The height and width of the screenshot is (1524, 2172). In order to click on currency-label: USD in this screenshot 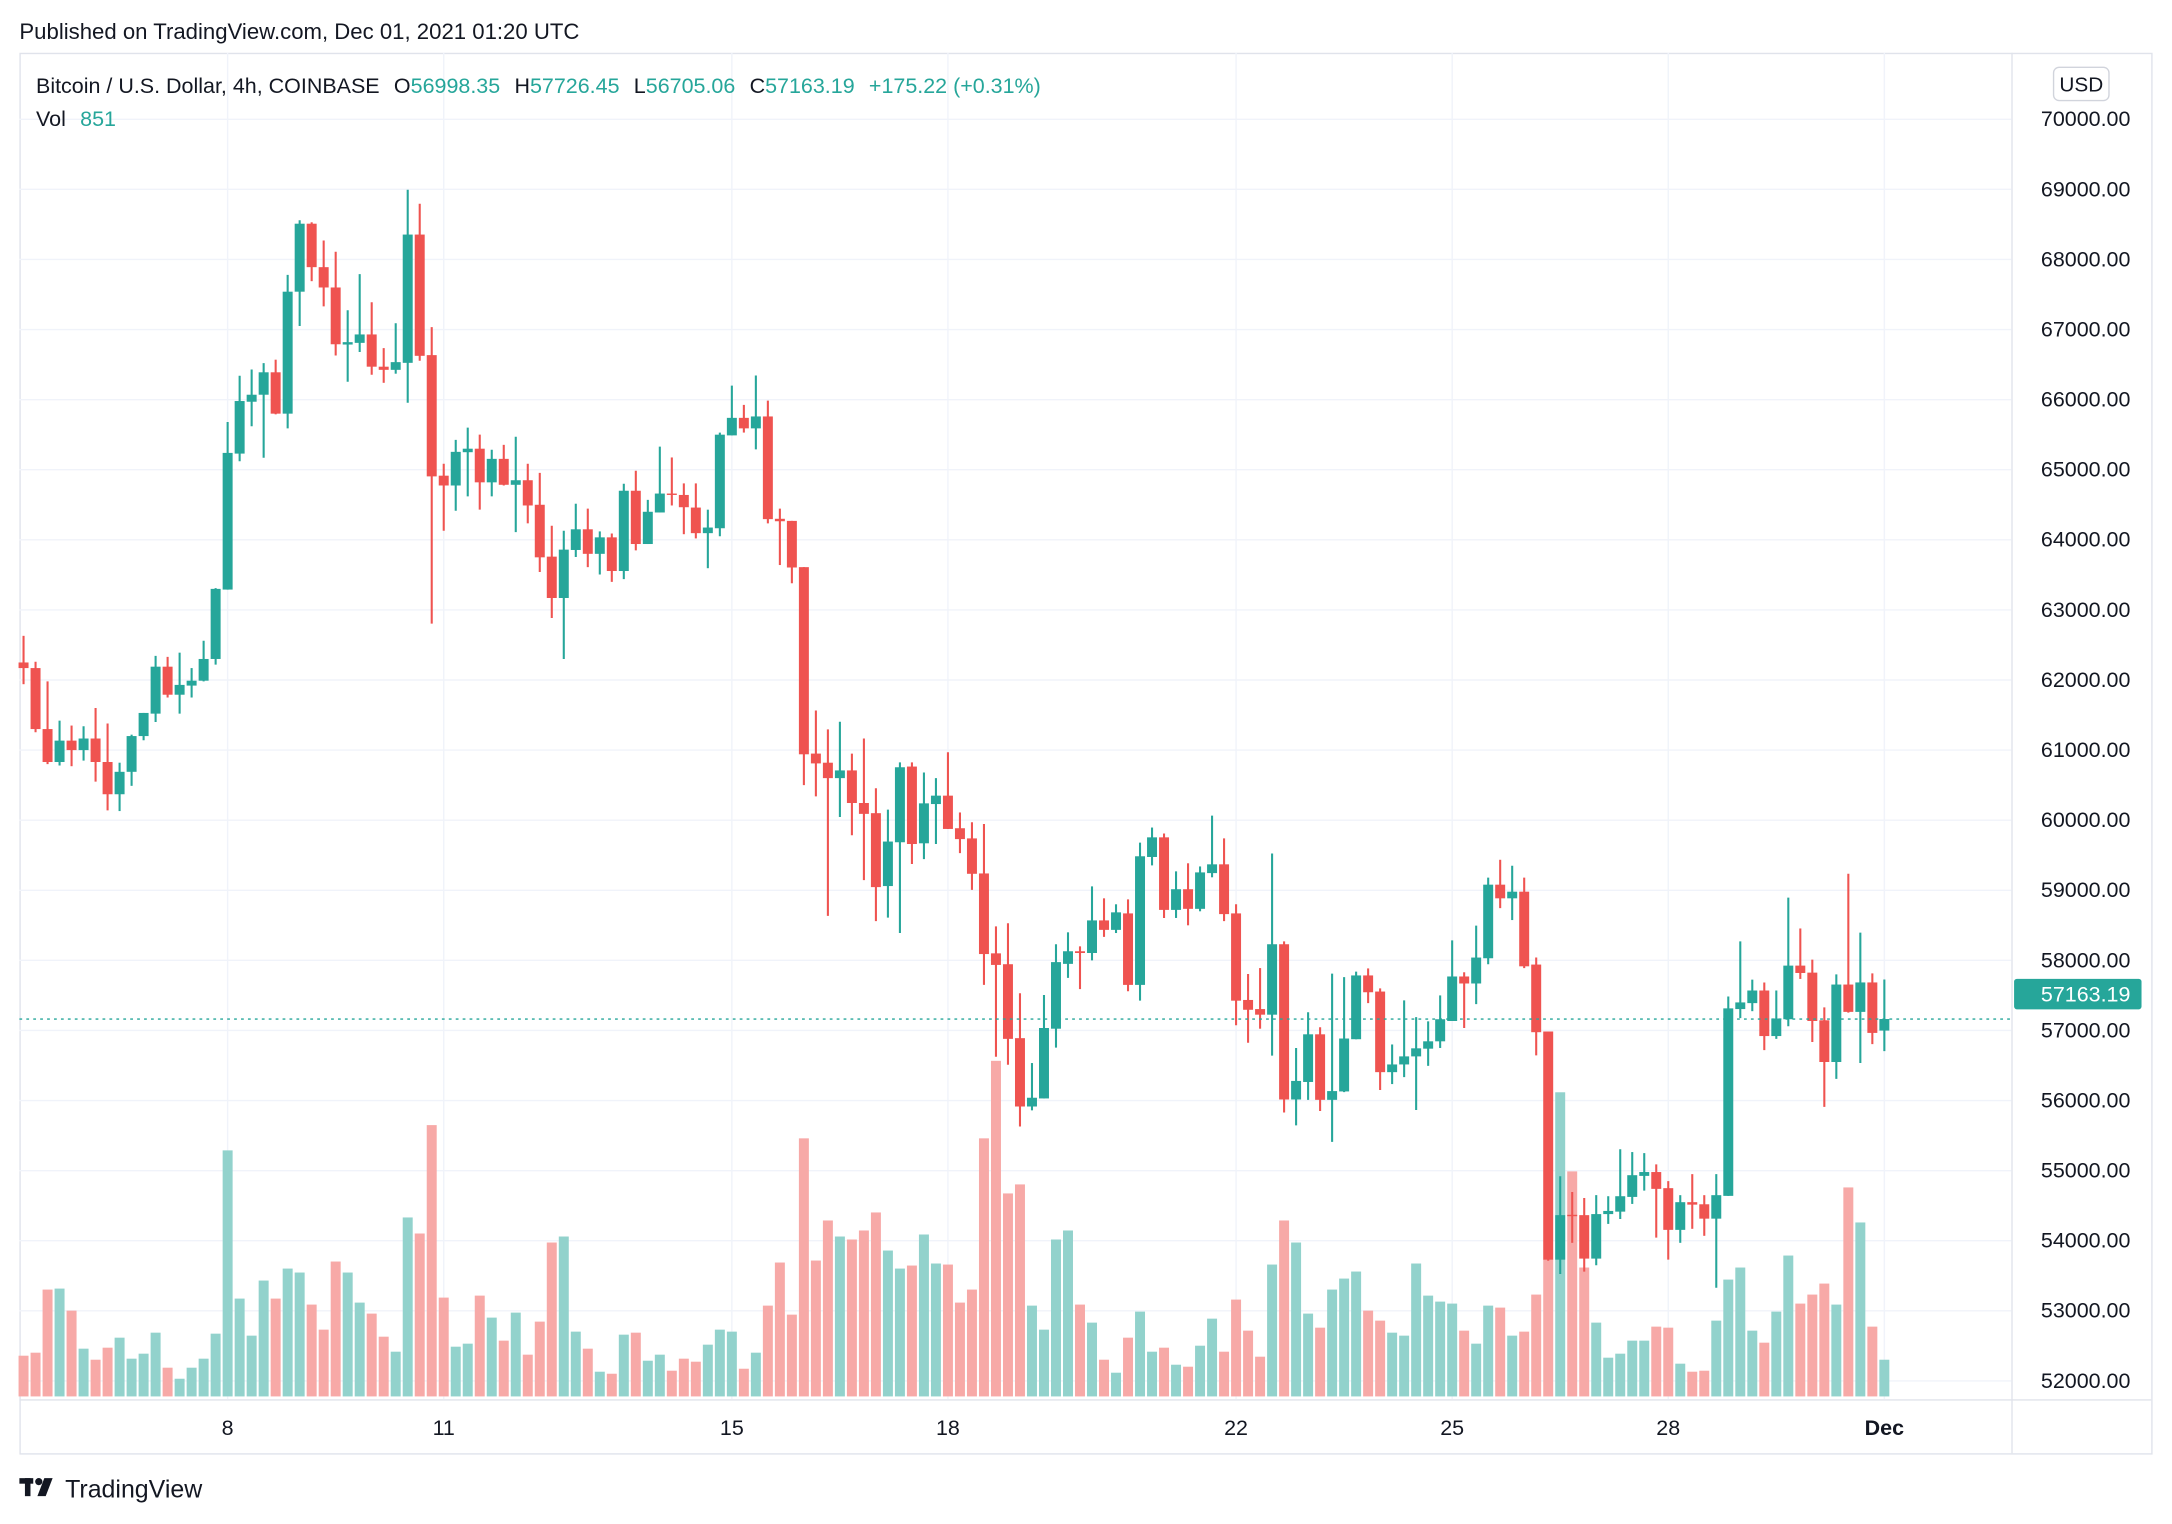, I will do `click(2081, 85)`.